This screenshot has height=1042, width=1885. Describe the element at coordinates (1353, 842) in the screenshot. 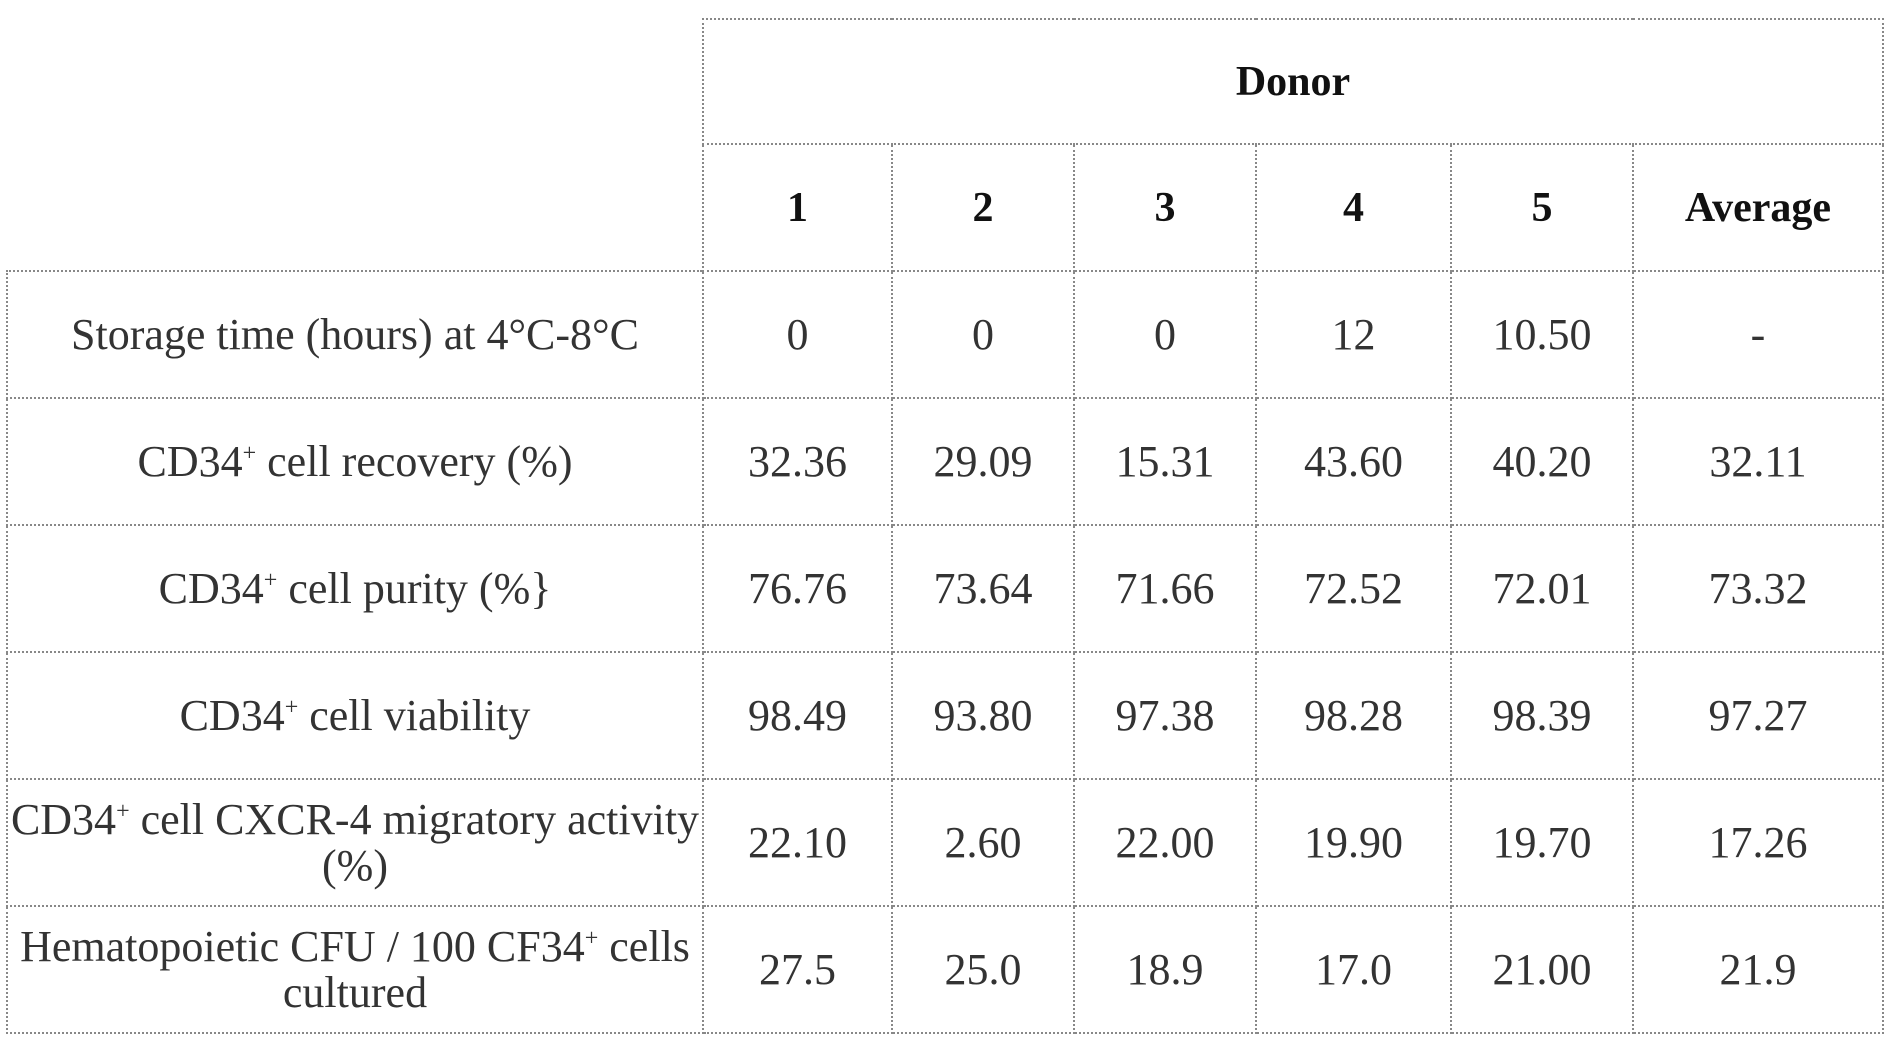

I see `table-cell: 19.90` at that location.